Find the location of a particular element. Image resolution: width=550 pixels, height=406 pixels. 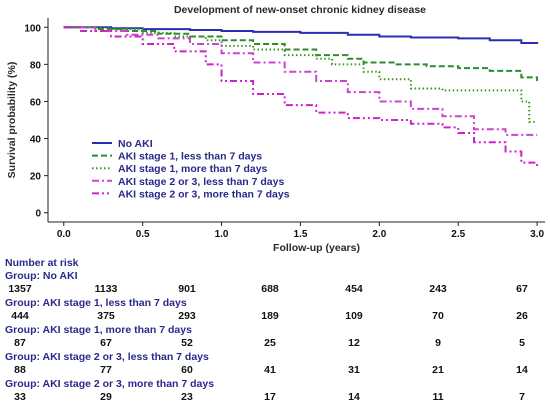

y-tick-label: 0 is located at coordinates (38, 214).